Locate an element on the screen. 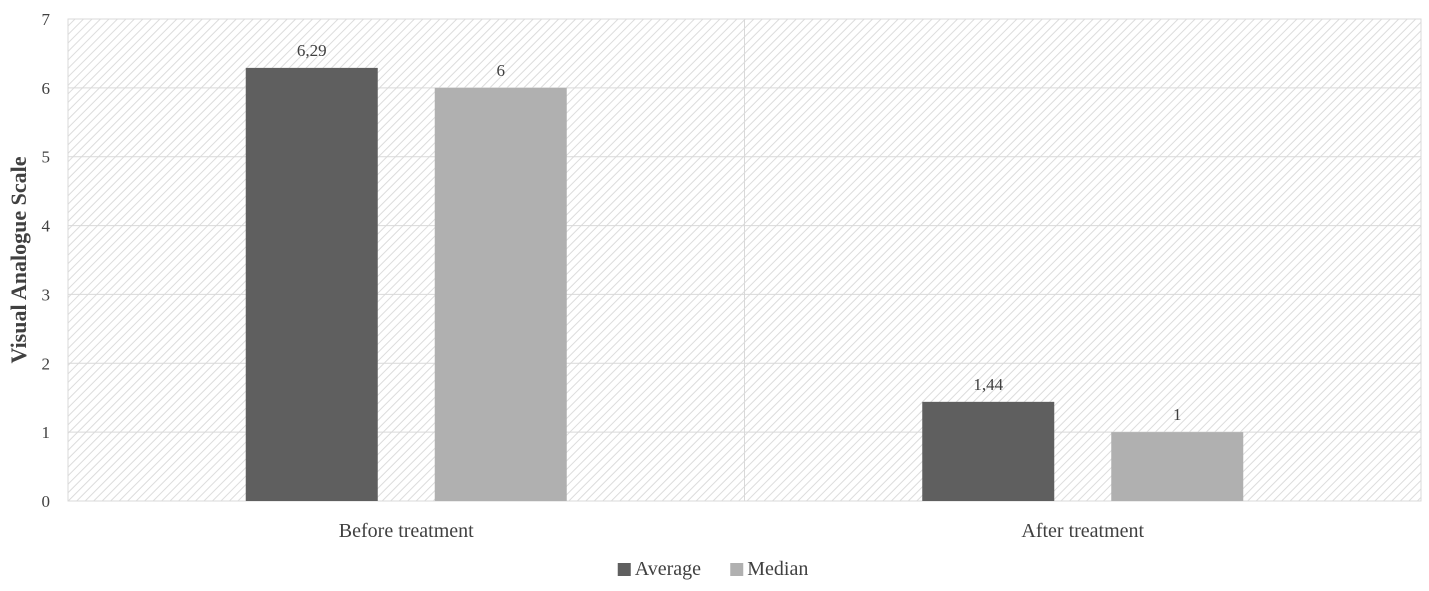 The height and width of the screenshot is (591, 1429). data-label: 6,29 is located at coordinates (312, 50).